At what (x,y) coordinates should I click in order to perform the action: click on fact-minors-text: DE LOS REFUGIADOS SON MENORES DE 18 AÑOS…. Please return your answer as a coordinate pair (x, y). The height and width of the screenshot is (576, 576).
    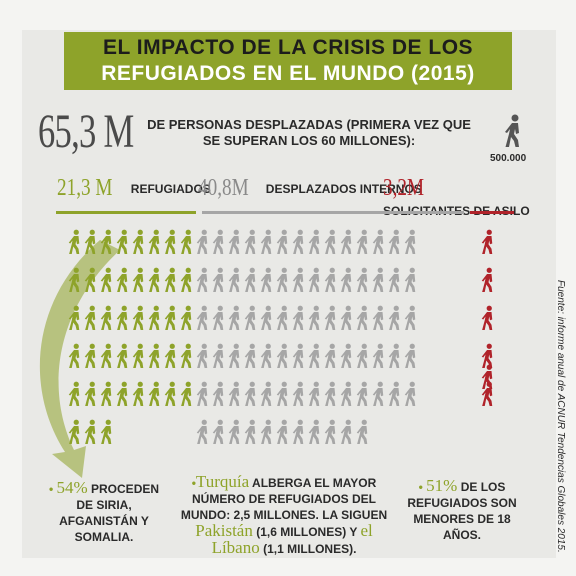
    Looking at the image, I should click on (462, 511).